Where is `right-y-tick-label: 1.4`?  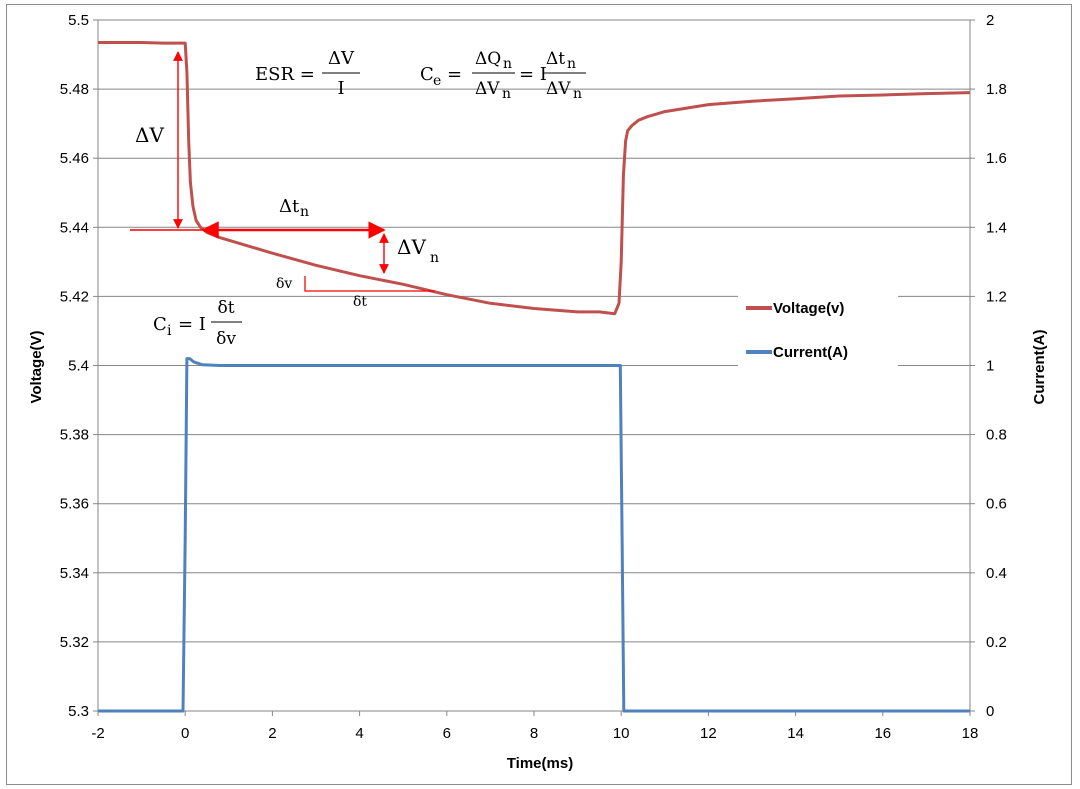 right-y-tick-label: 1.4 is located at coordinates (996, 227).